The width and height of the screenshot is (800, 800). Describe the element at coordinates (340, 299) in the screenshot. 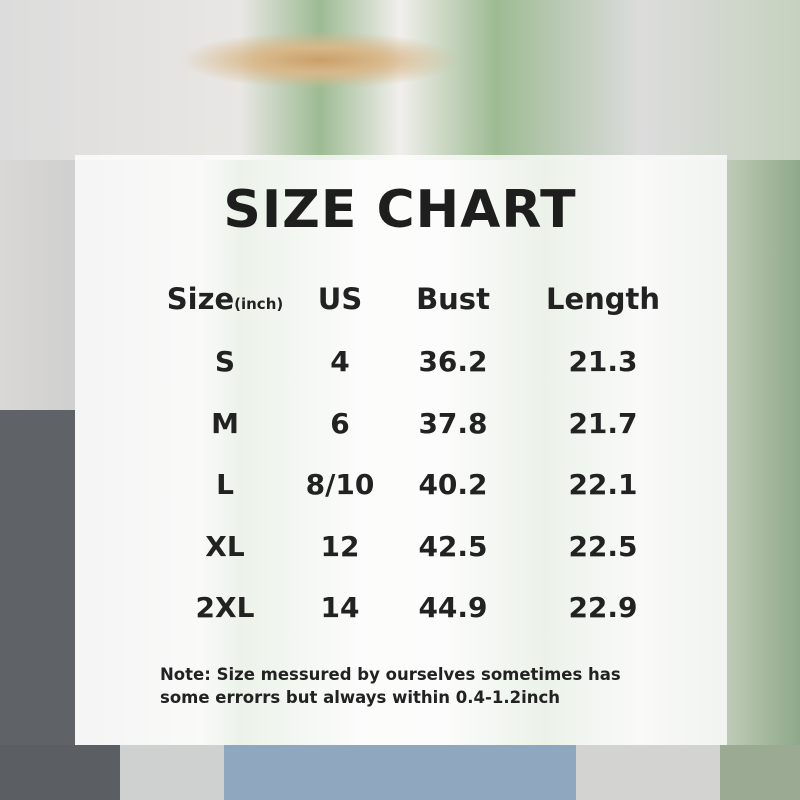

I see `header-us: US` at that location.